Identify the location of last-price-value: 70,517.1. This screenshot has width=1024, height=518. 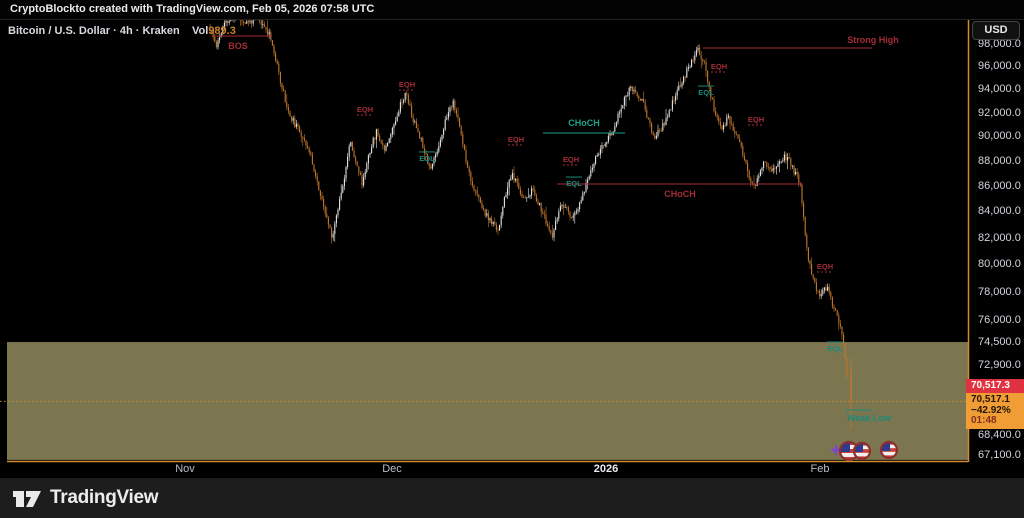
(990, 399).